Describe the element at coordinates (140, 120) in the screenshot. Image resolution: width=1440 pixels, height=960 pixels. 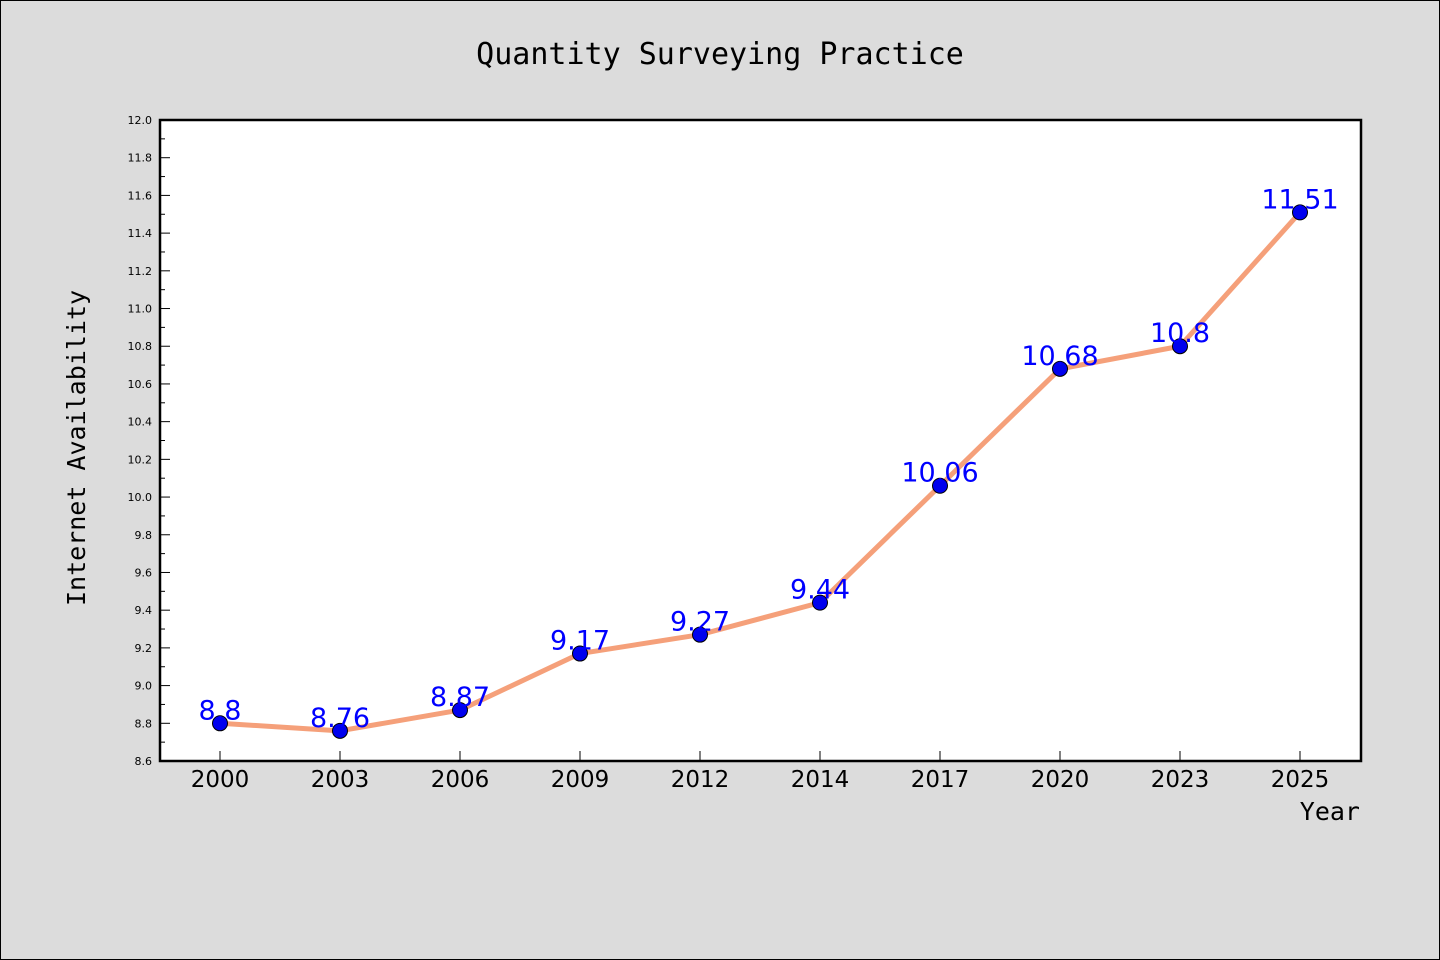
I see `y-tick-label: 12.0` at that location.